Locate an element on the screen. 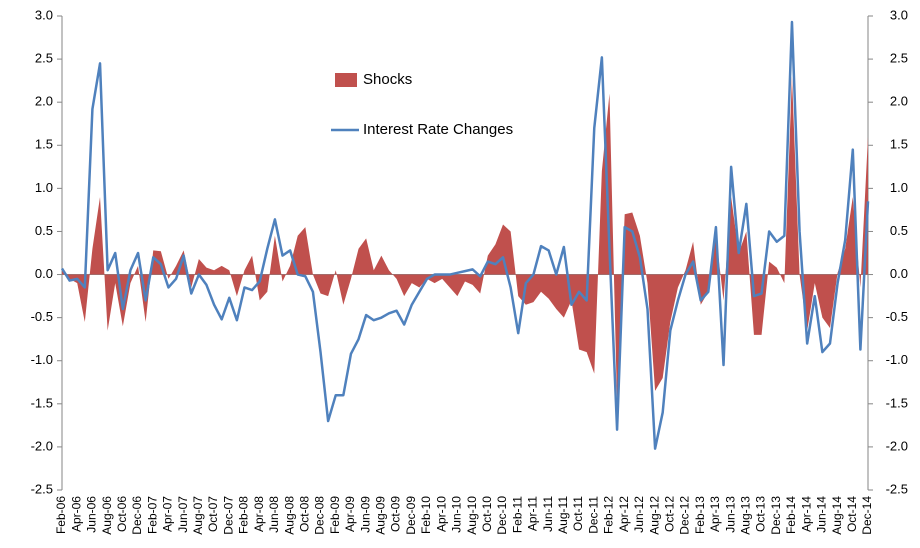  x-tick-label: Oct-08 is located at coordinates (304, 514).